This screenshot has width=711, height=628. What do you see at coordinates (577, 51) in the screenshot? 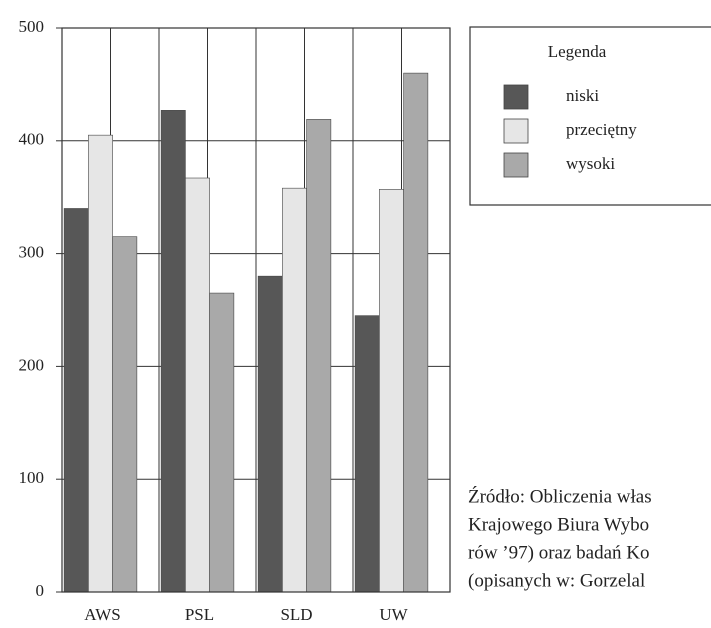
I see `legend-title: Legenda` at bounding box center [577, 51].